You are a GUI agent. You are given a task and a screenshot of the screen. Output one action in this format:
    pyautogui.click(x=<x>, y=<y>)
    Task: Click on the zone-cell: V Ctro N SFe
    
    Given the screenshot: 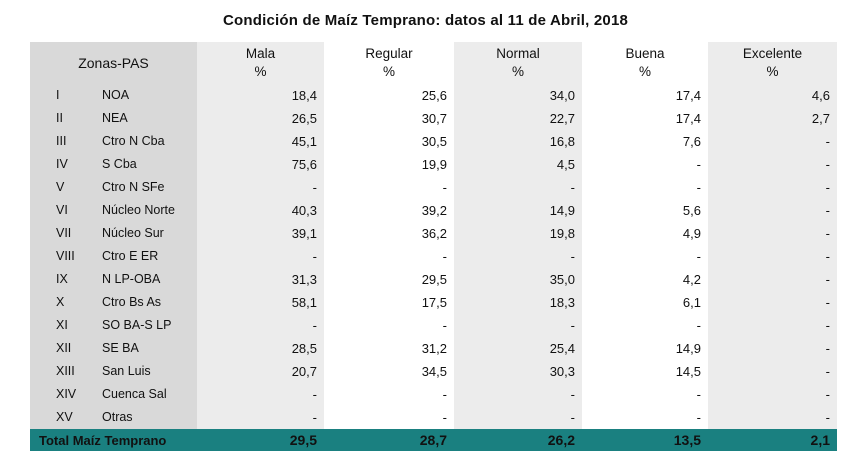 What is the action you would take?
    pyautogui.click(x=113, y=187)
    